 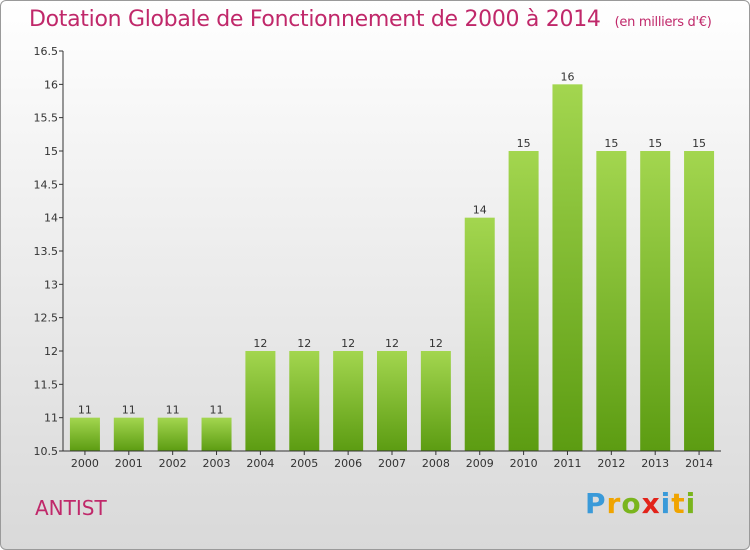 I want to click on bar-2005, so click(x=304, y=401).